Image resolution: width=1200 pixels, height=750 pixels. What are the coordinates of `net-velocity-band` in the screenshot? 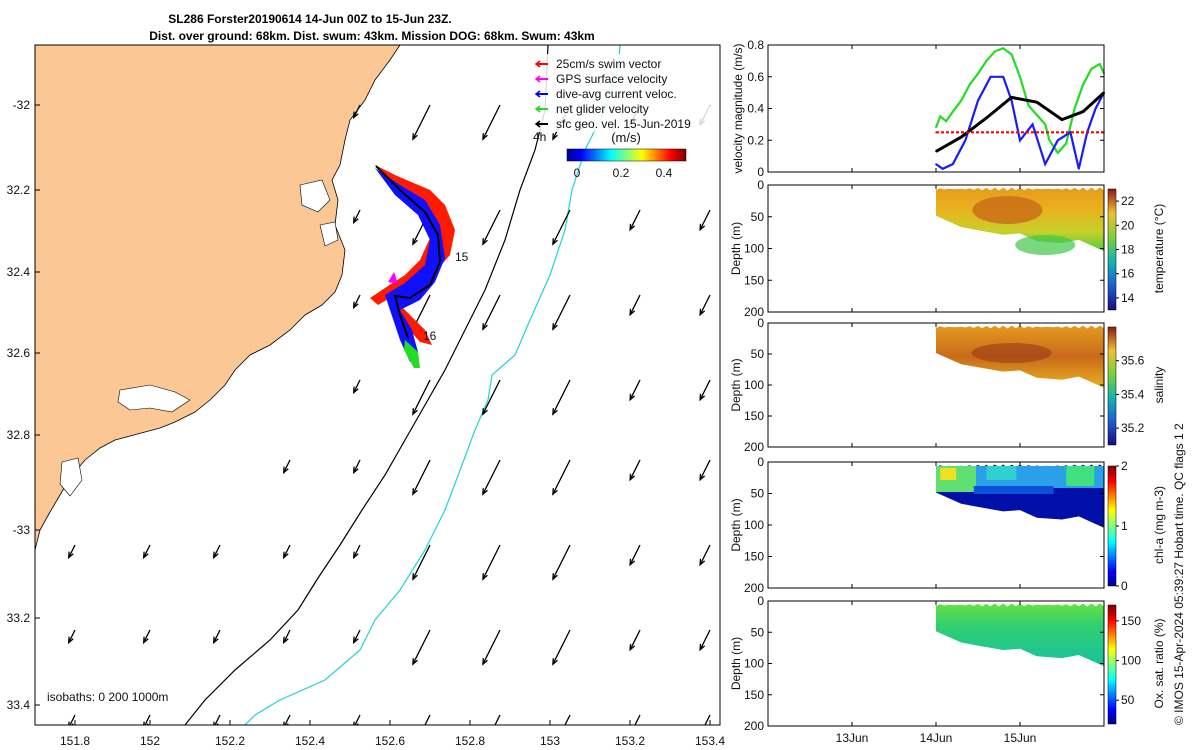 It's located at (412, 354).